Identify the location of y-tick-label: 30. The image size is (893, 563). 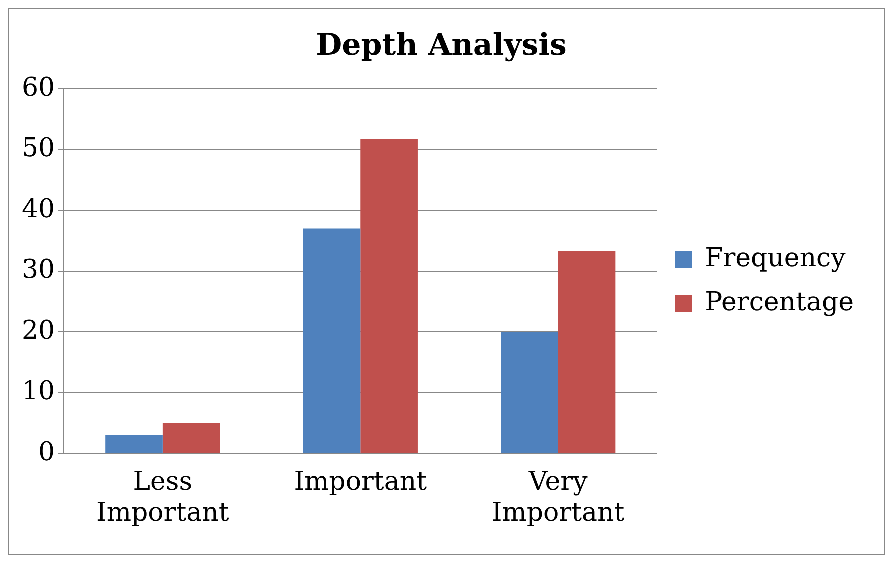
(39, 270).